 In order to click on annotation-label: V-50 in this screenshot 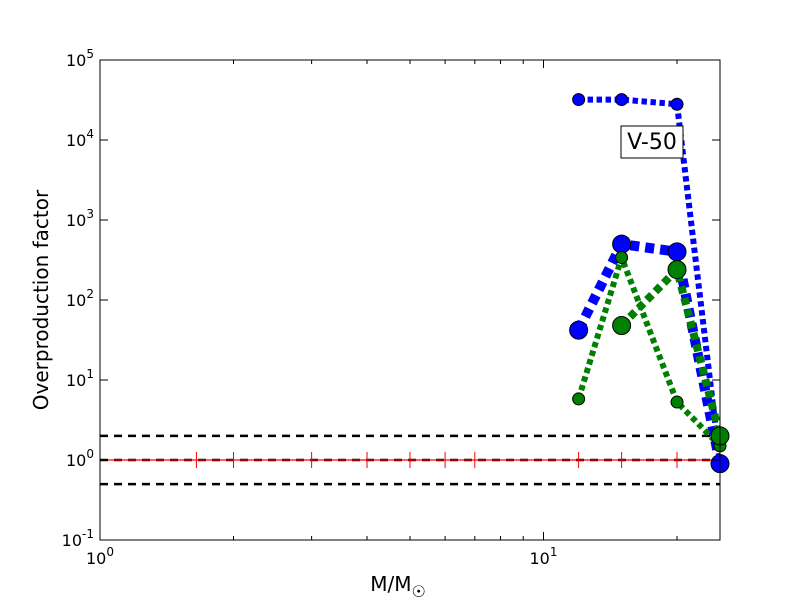, I will do `click(652, 142)`.